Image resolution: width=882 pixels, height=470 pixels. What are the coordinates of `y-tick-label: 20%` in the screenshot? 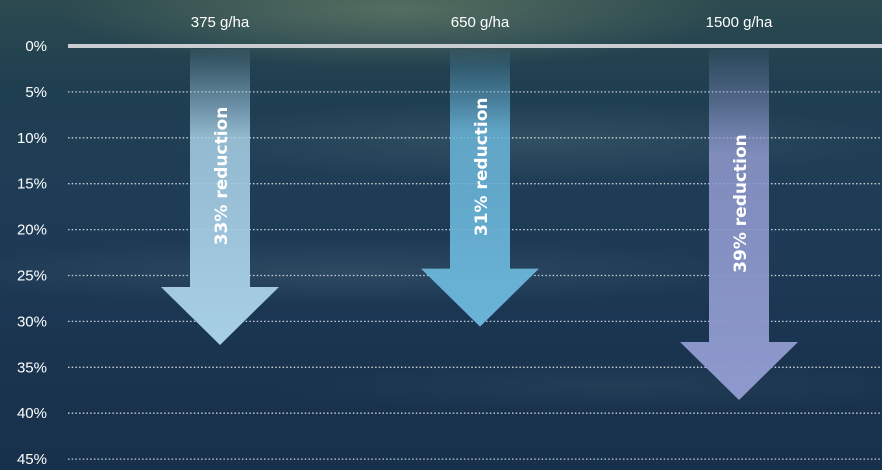 It's located at (32, 230).